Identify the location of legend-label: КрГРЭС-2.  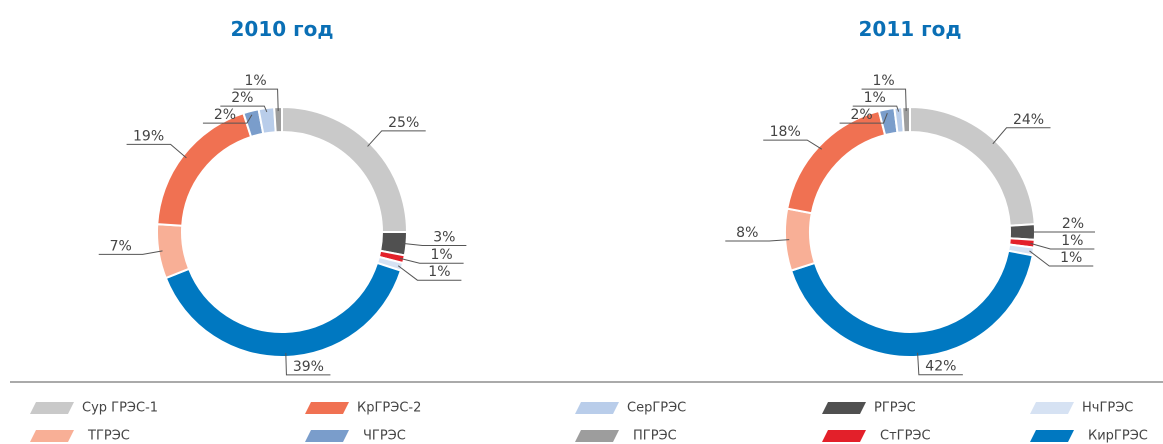
(389, 408).